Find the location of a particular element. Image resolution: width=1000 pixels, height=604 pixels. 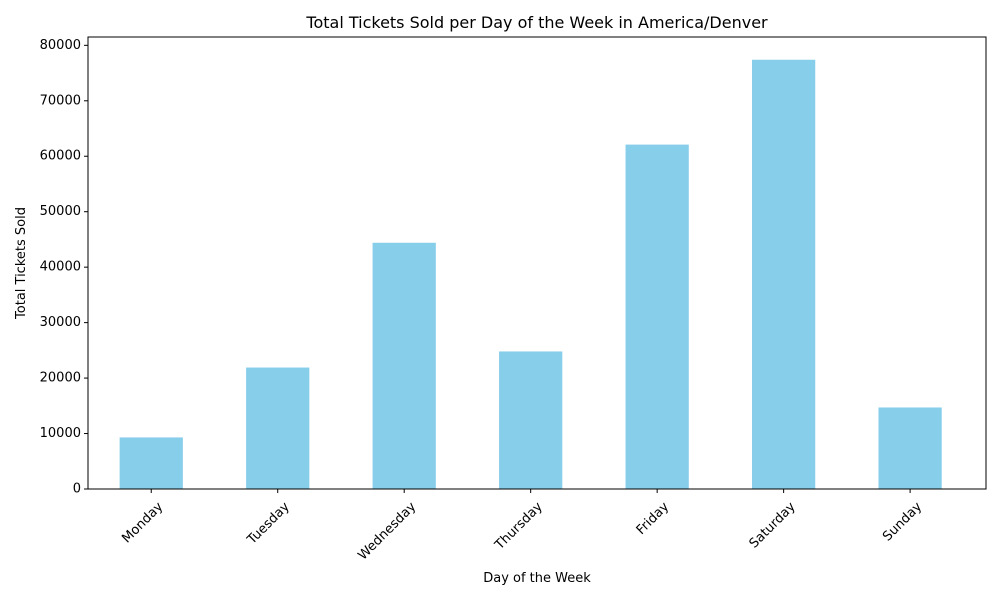

x-tick-label-wednesday: Wednesday is located at coordinates (387, 531).